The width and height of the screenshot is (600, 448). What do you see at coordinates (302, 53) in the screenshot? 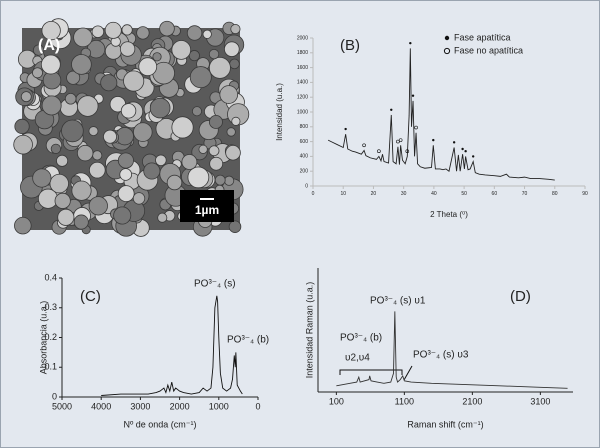
I see `y-tick-label: 1800` at bounding box center [302, 53].